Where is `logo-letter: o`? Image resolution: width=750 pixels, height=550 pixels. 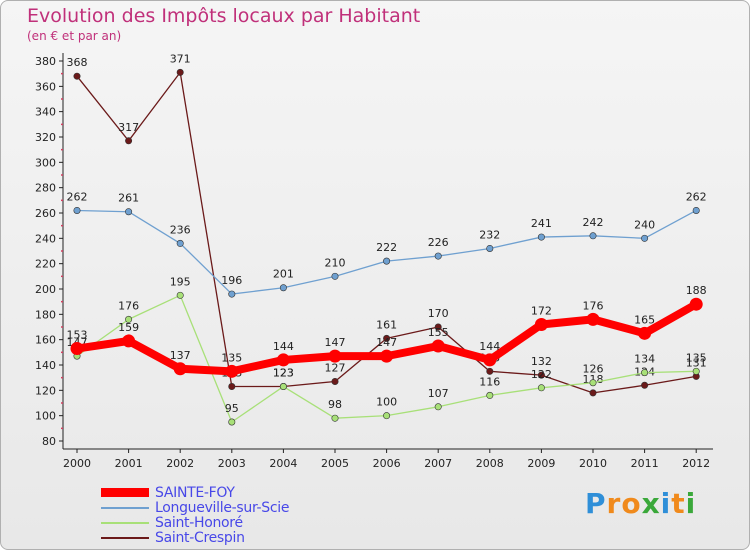
logo-letter: o is located at coordinates (631, 503).